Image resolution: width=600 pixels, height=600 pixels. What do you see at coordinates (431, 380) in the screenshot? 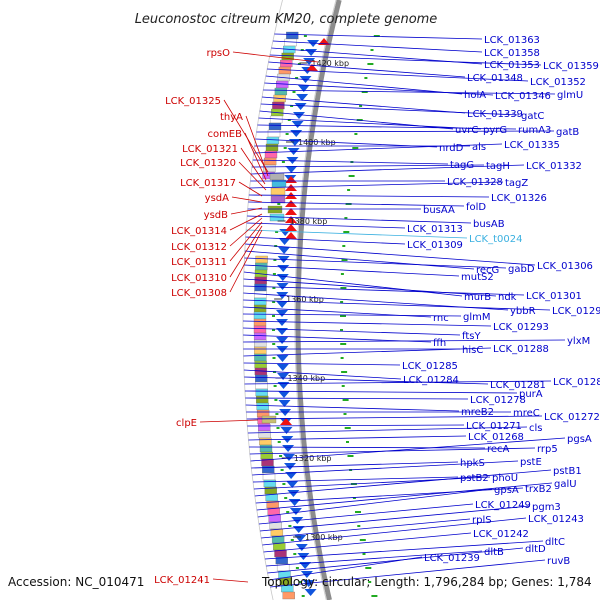
I see `gene-label-lck_01284: LCK_01284` at bounding box center [431, 380].